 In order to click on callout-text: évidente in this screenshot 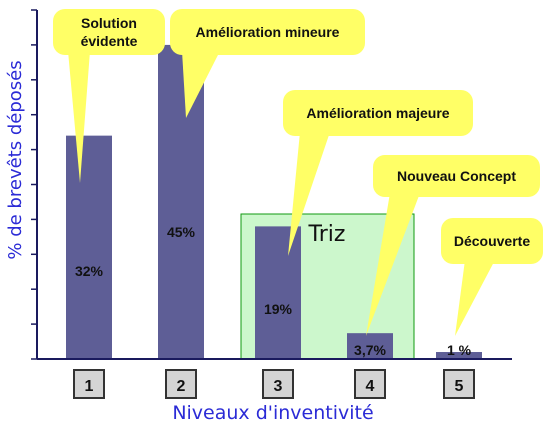, I will do `click(109, 41)`.